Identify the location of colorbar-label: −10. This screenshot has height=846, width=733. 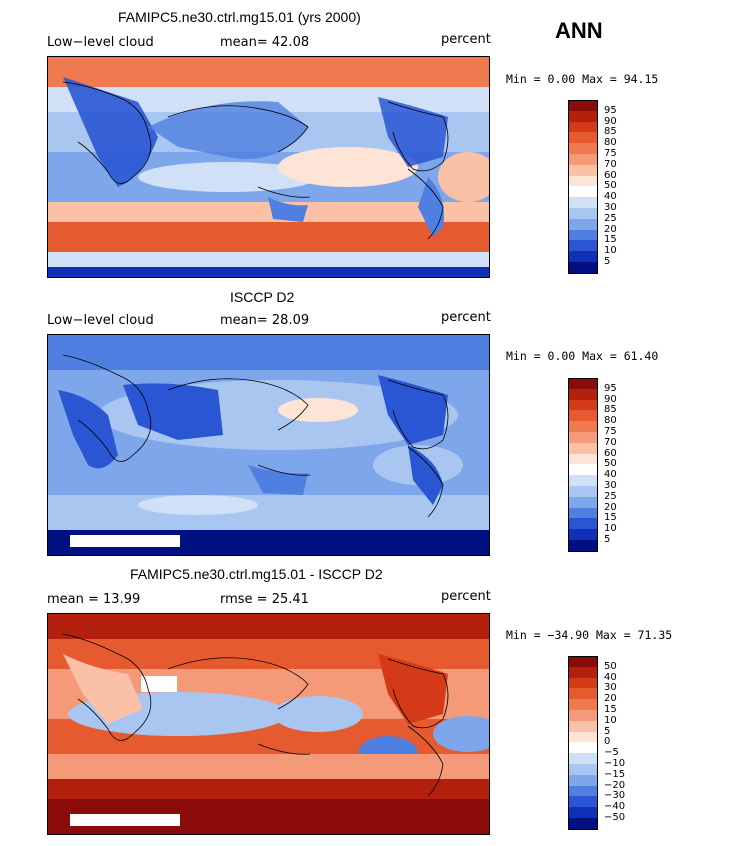
(615, 763).